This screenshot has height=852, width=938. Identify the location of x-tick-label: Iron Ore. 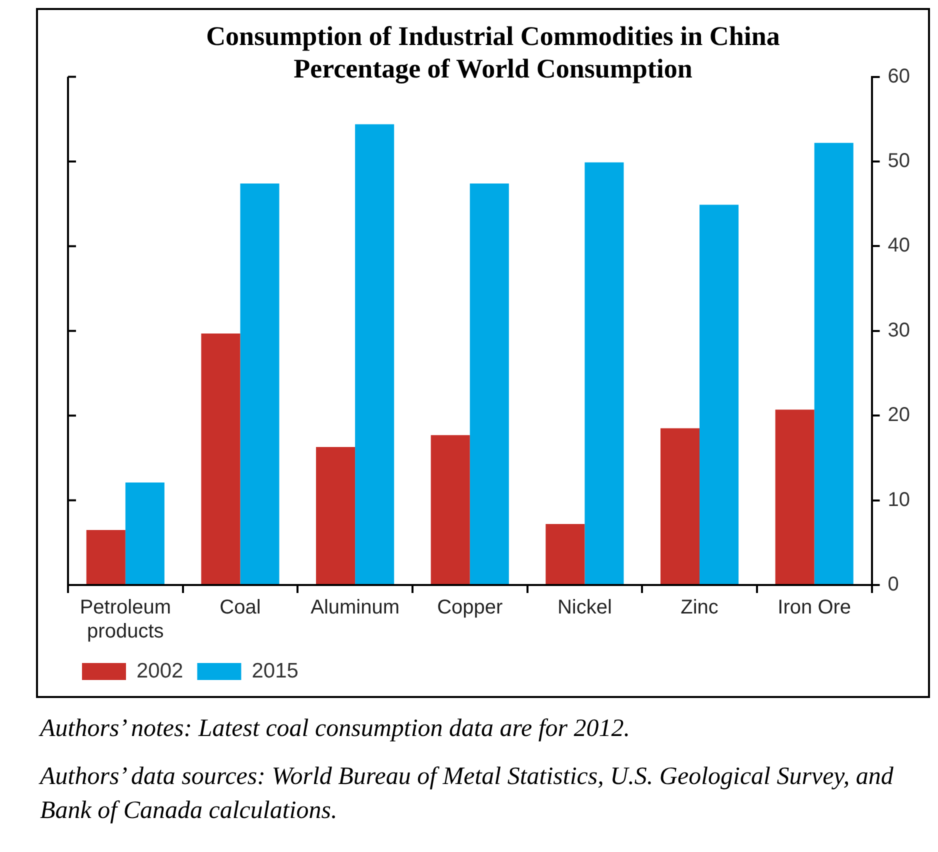
(815, 607).